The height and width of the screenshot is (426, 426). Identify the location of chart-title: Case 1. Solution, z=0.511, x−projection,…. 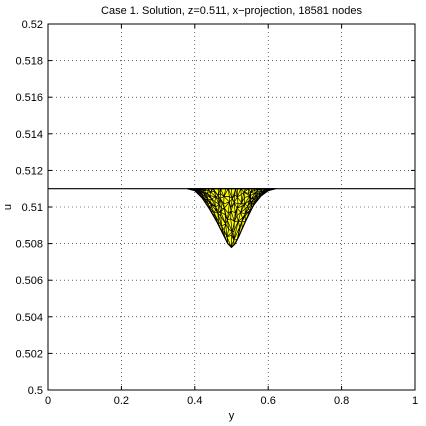
(231, 11).